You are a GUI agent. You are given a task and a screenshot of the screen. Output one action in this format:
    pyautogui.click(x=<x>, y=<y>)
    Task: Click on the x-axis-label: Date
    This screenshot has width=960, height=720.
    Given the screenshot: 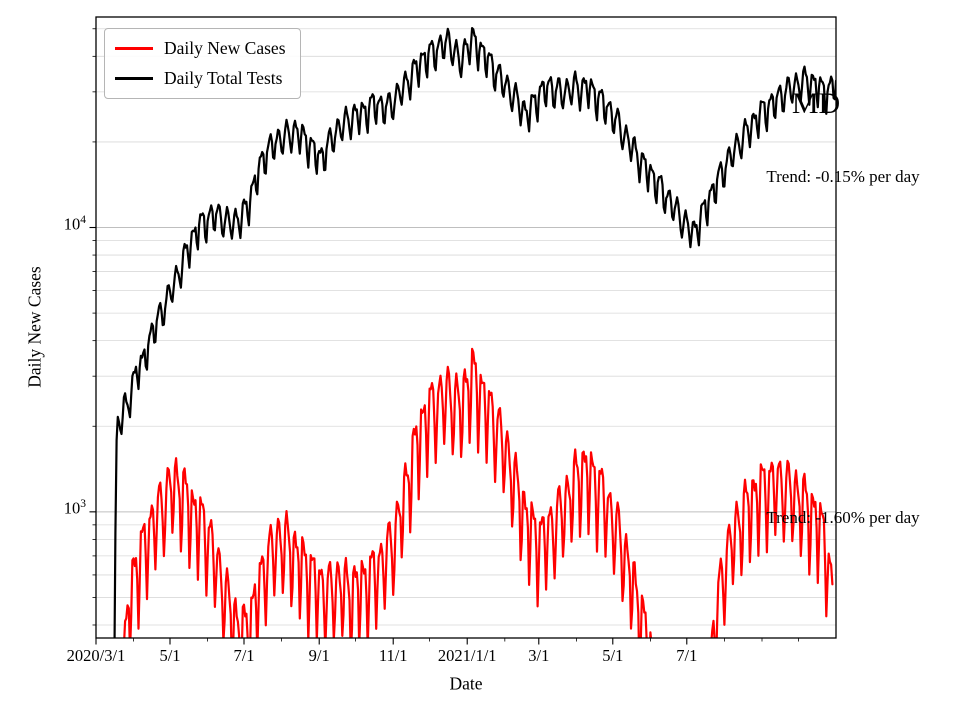 What is the action you would take?
    pyautogui.click(x=466, y=683)
    